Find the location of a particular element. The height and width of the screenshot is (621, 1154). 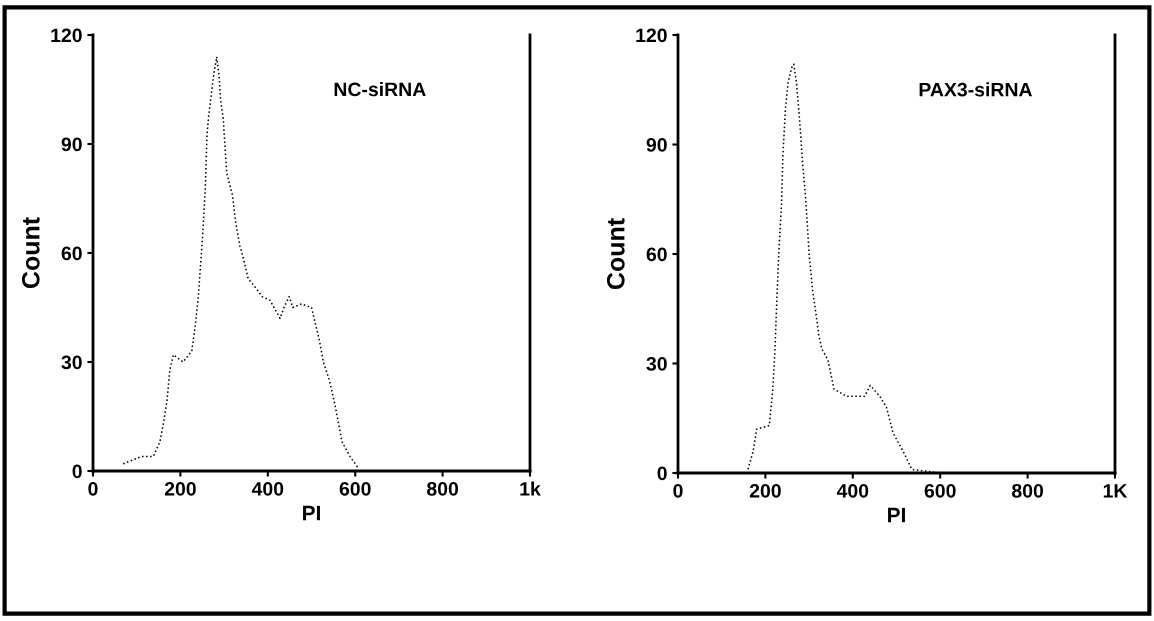

x-tick-label: 1k is located at coordinates (530, 488).